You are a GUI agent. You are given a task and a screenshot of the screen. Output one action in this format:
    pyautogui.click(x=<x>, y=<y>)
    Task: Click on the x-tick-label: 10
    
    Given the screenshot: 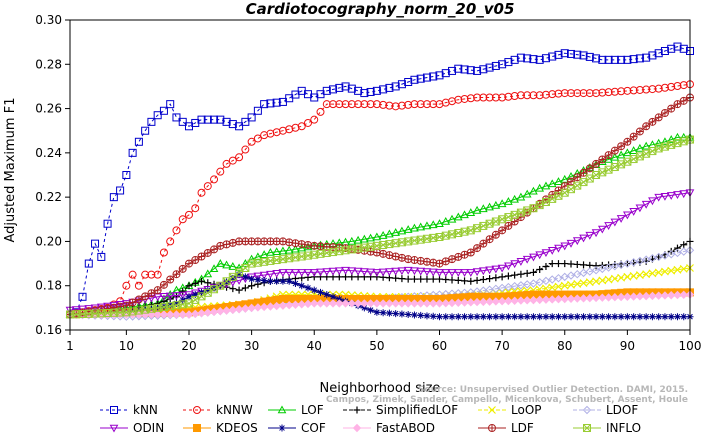 What is the action you would take?
    pyautogui.click(x=126, y=346)
    